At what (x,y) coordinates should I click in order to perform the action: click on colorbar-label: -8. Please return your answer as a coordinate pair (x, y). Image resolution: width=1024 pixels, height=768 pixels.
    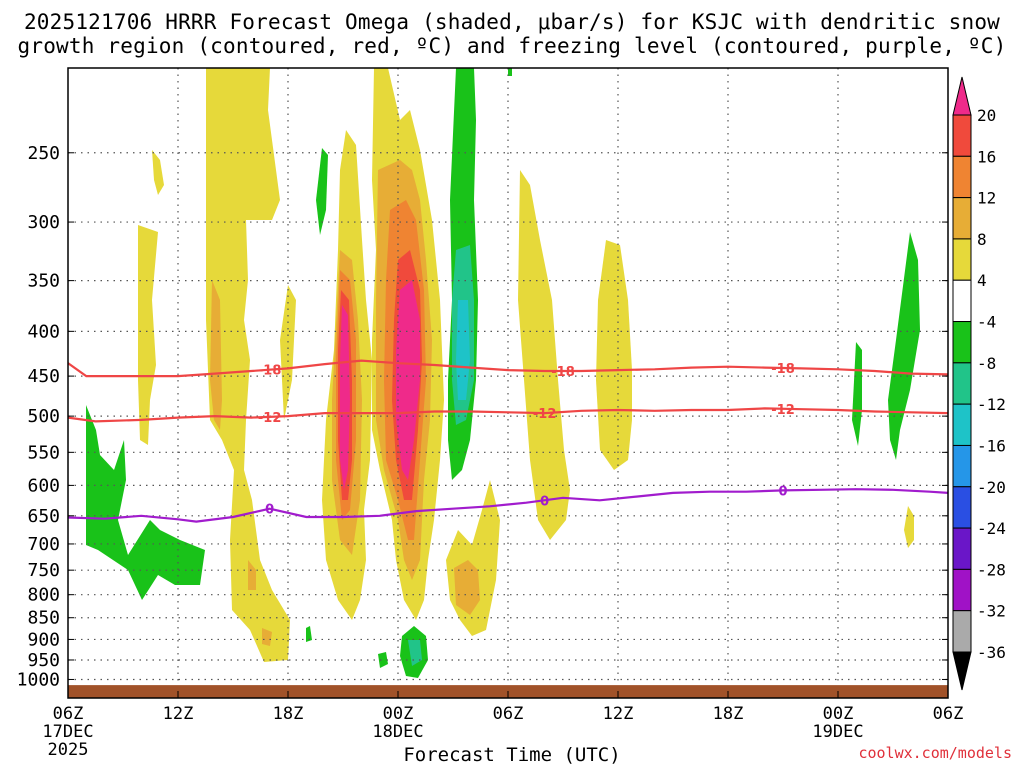
    Looking at the image, I should click on (986, 363).